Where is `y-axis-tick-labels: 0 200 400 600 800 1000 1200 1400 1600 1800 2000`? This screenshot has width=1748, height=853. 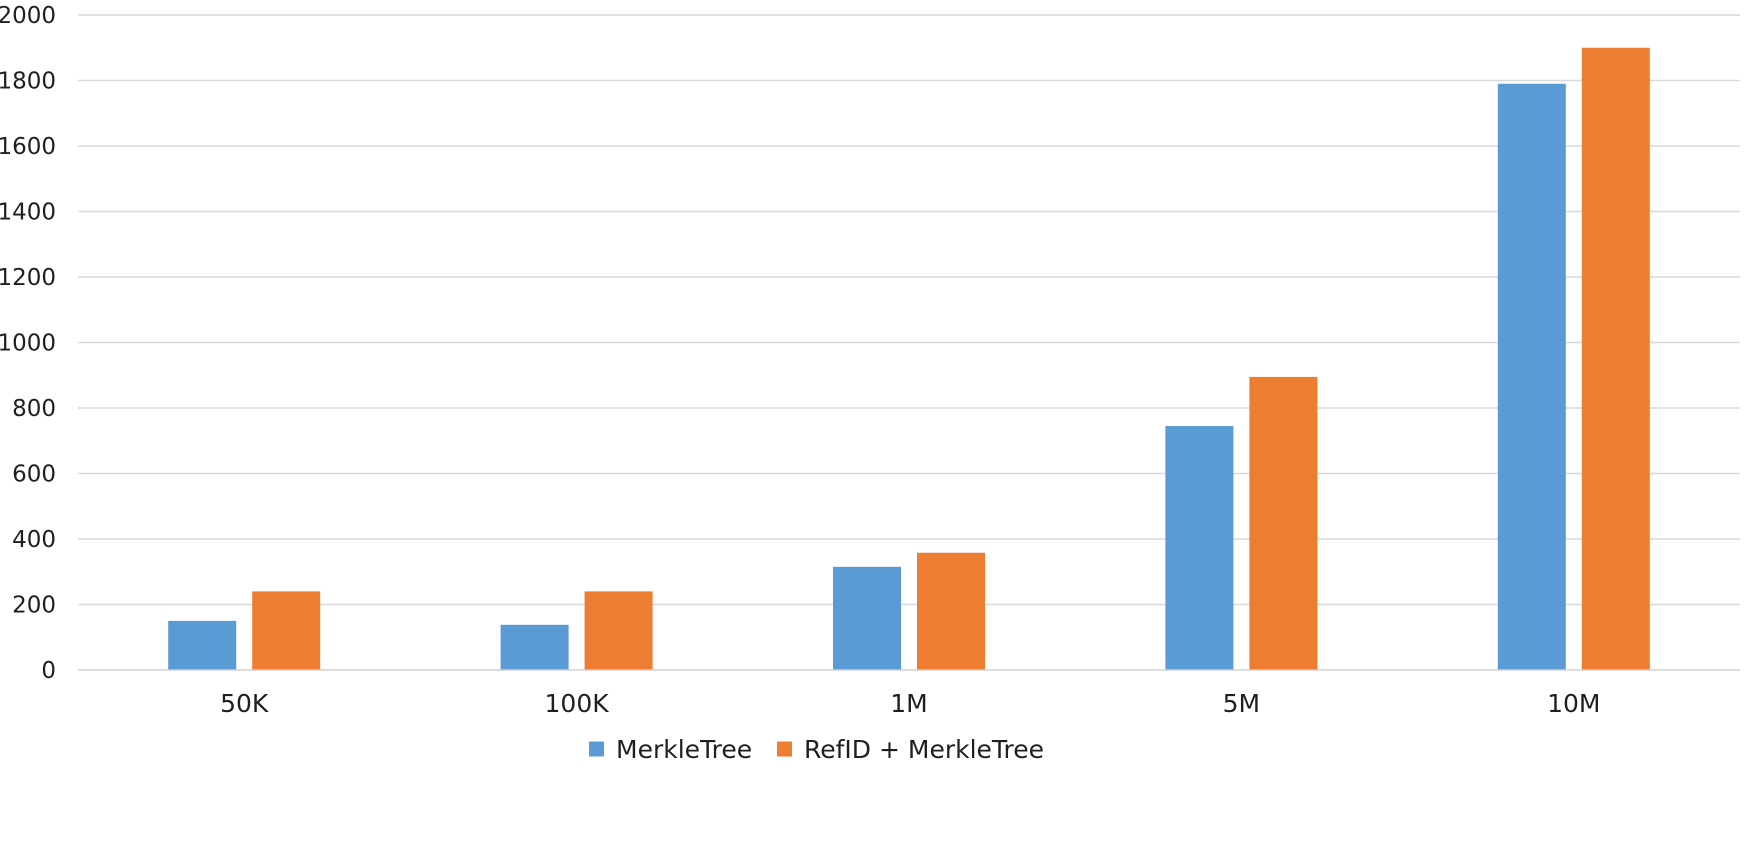 y-axis-tick-labels: 0 200 400 600 800 1000 1200 1400 1600 1800 2000 is located at coordinates (28, 343).